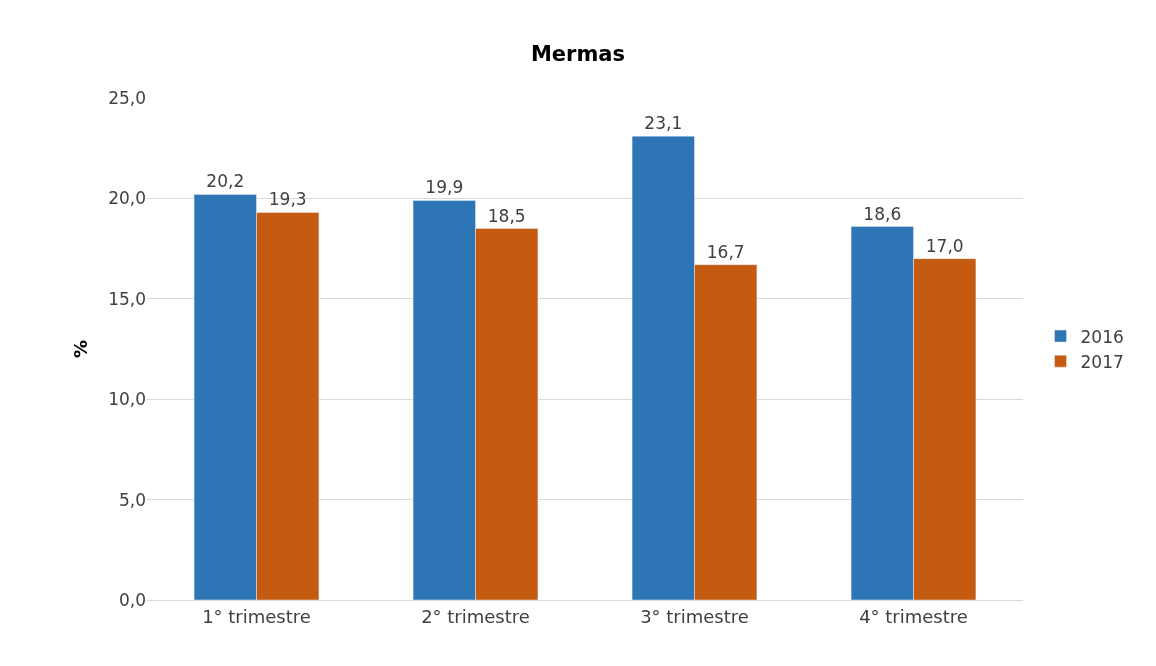 The image size is (1156, 666). What do you see at coordinates (127, 97) in the screenshot?
I see `y-tick-label: 25,0` at bounding box center [127, 97].